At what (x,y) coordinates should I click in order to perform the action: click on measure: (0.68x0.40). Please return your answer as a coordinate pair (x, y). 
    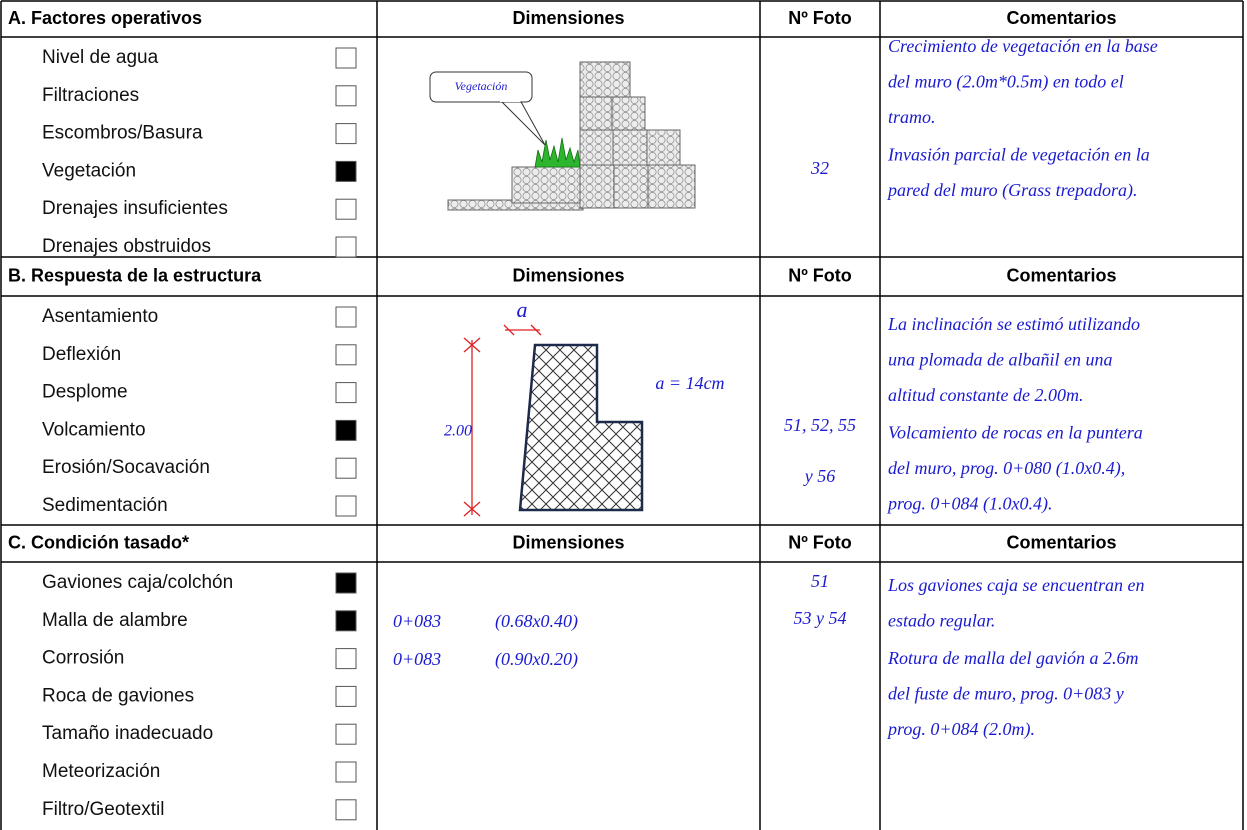
    Looking at the image, I should click on (536, 621).